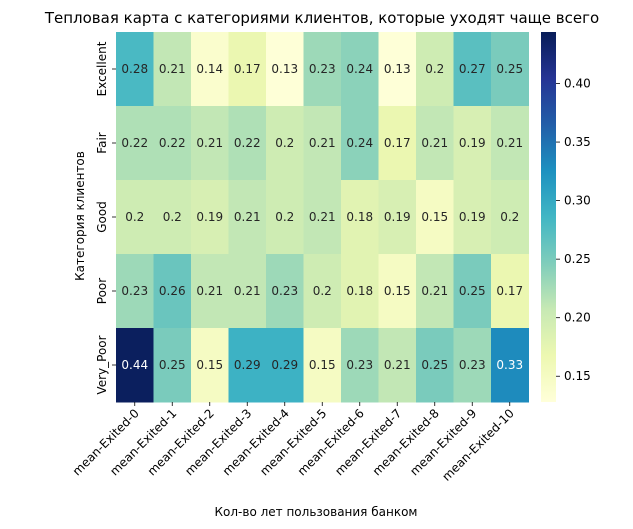 The image size is (633, 529). I want to click on x-tick-label: mean-Exited-2, so click(181, 442).